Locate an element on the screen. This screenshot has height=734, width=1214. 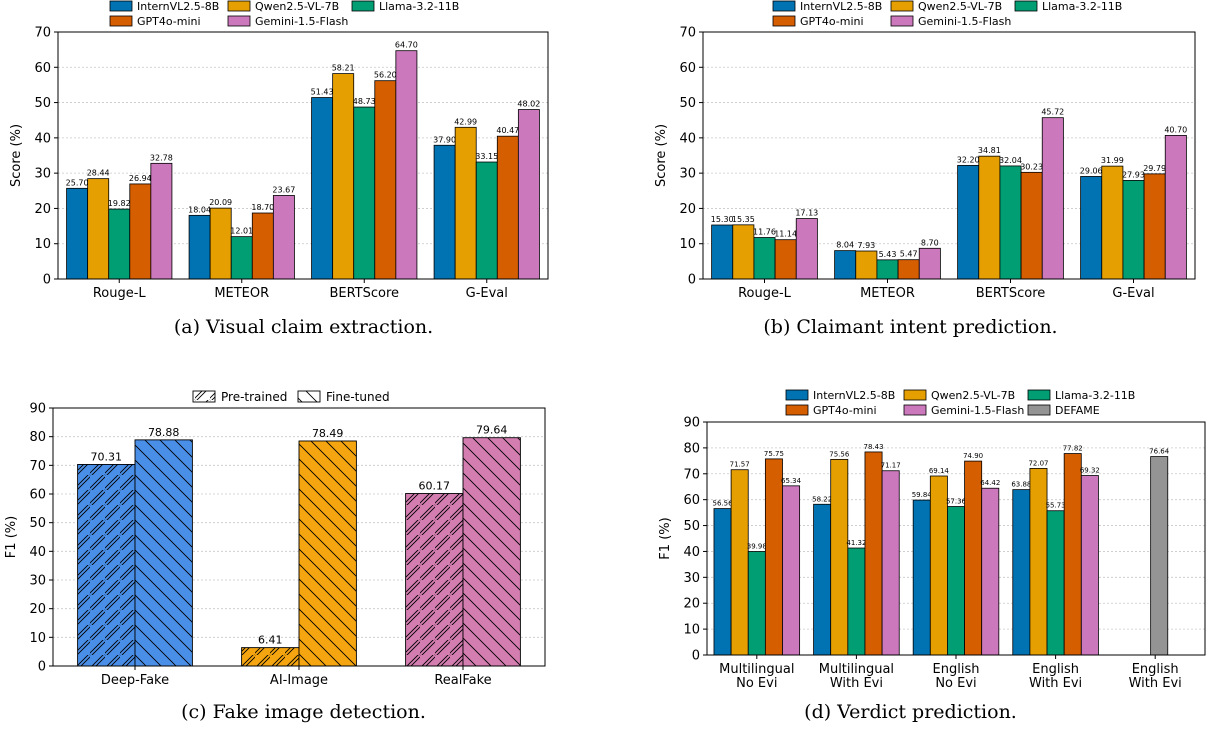
x-tick-label: AI-Image is located at coordinates (299, 680).